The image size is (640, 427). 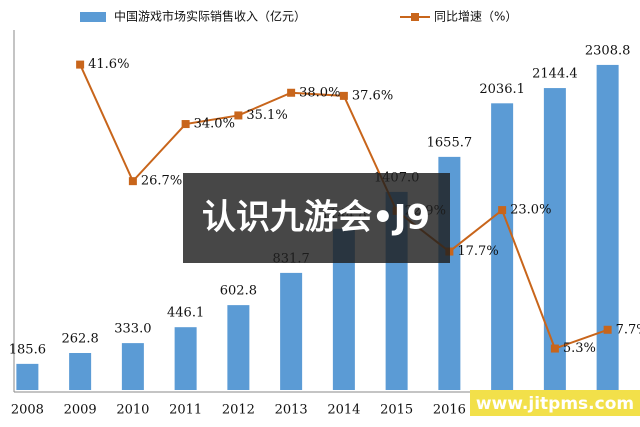 What do you see at coordinates (27, 410) in the screenshot?
I see `x-tick-label: 2008` at bounding box center [27, 410].